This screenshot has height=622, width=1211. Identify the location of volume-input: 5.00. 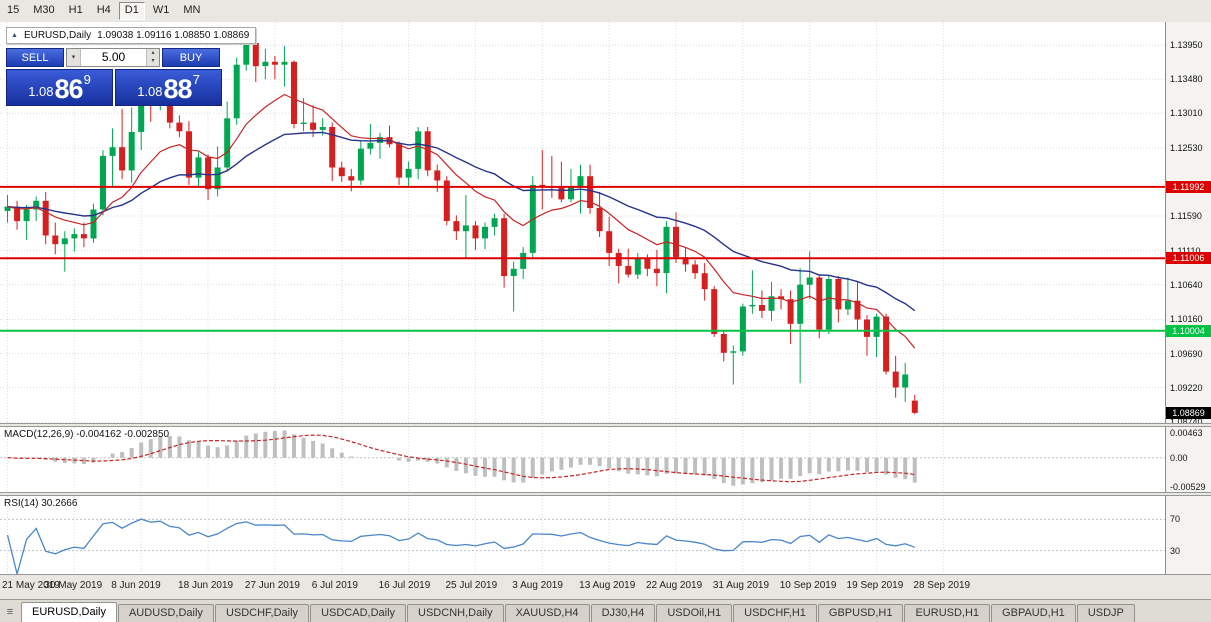
(113, 57).